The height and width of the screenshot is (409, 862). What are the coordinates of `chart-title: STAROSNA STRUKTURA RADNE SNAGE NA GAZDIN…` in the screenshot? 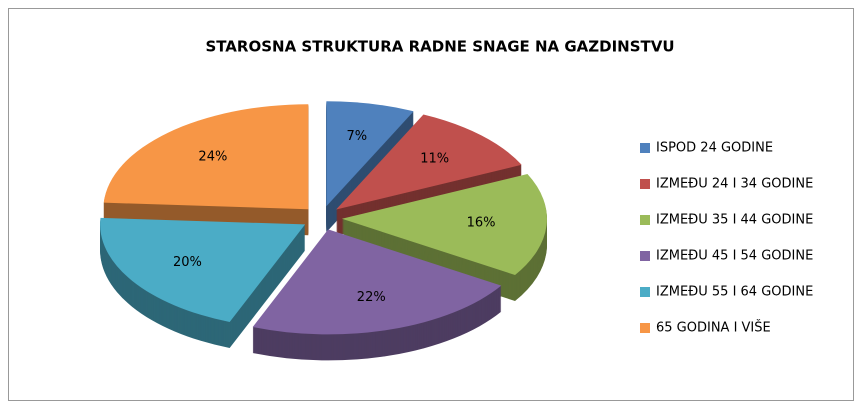 It's located at (439, 47).